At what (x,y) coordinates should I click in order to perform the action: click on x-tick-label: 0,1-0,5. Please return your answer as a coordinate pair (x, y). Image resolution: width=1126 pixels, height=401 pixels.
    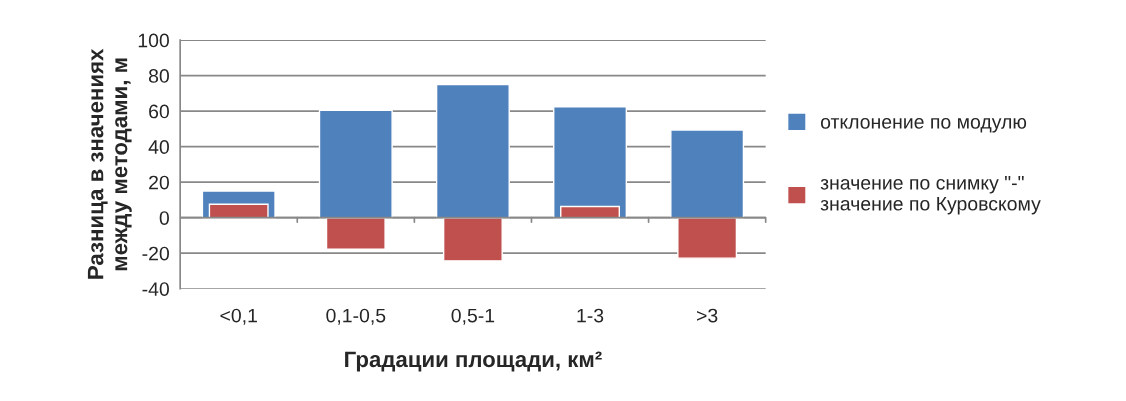
    Looking at the image, I should click on (356, 316).